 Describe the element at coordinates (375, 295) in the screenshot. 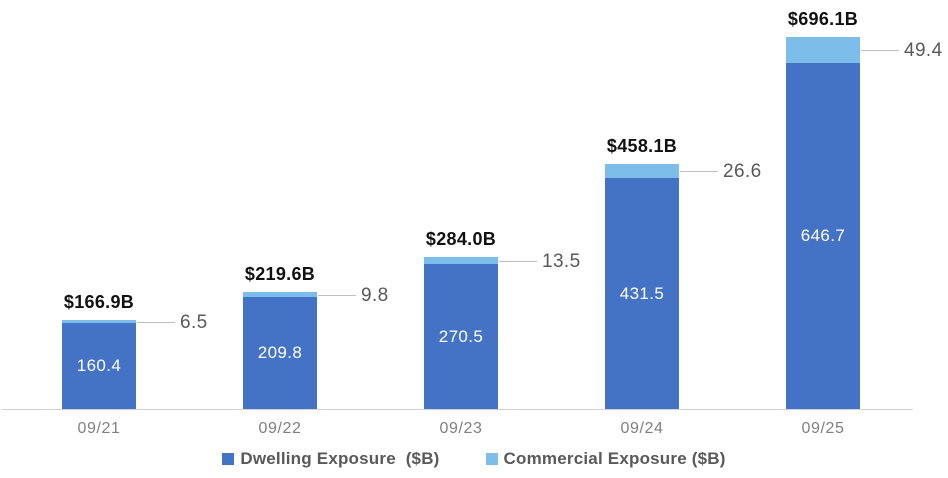

I see `commercial-callout-label: 9.8` at that location.